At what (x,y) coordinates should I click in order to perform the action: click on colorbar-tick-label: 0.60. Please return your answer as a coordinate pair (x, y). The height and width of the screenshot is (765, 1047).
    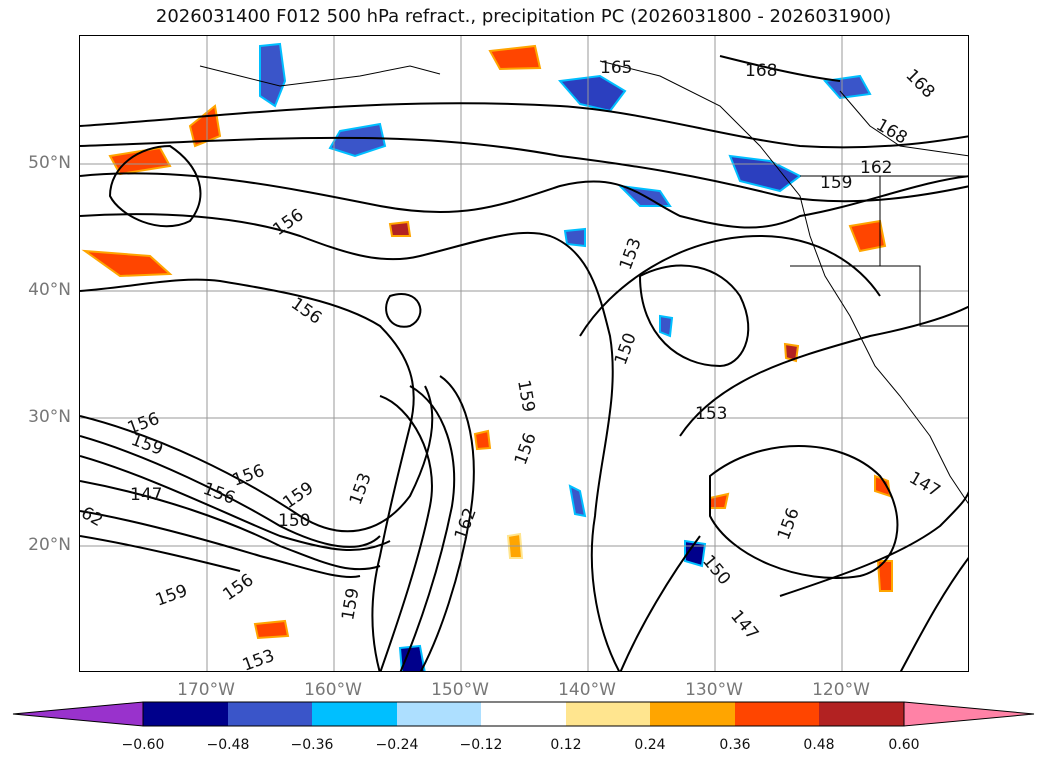
    Looking at the image, I should click on (904, 745).